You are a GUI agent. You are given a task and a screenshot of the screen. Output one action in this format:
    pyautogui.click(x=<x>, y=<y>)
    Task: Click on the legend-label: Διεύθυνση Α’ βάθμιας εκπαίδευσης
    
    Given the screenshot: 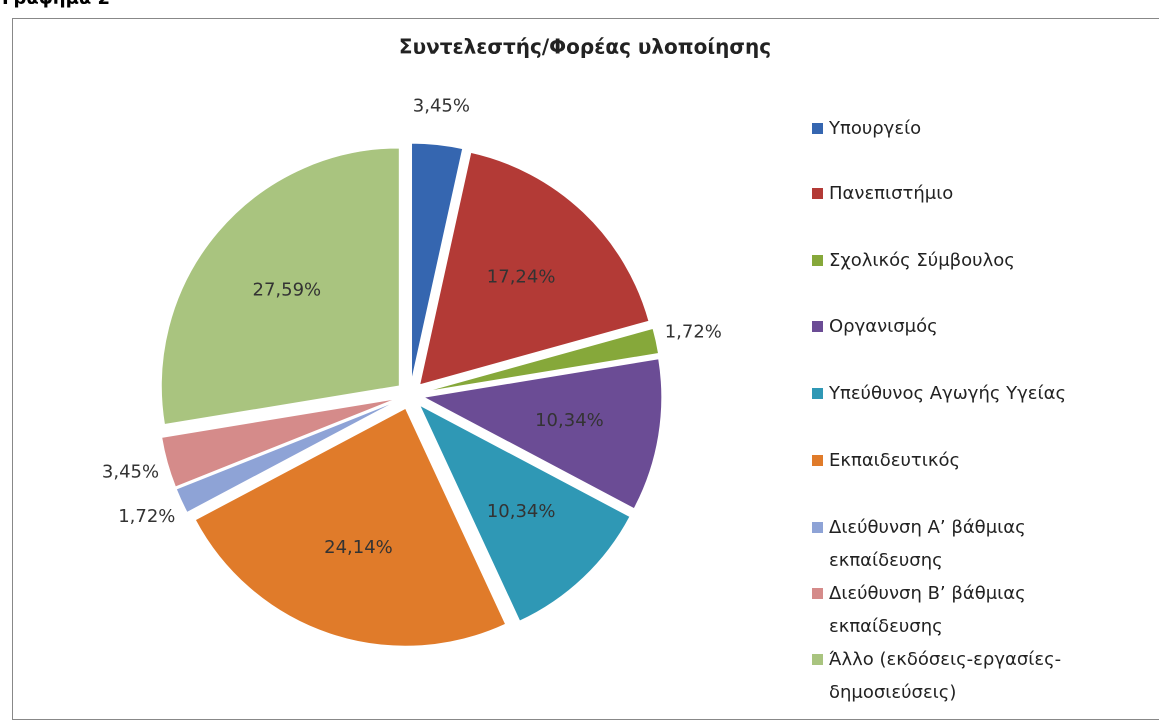 What is the action you would take?
    pyautogui.click(x=927, y=544)
    